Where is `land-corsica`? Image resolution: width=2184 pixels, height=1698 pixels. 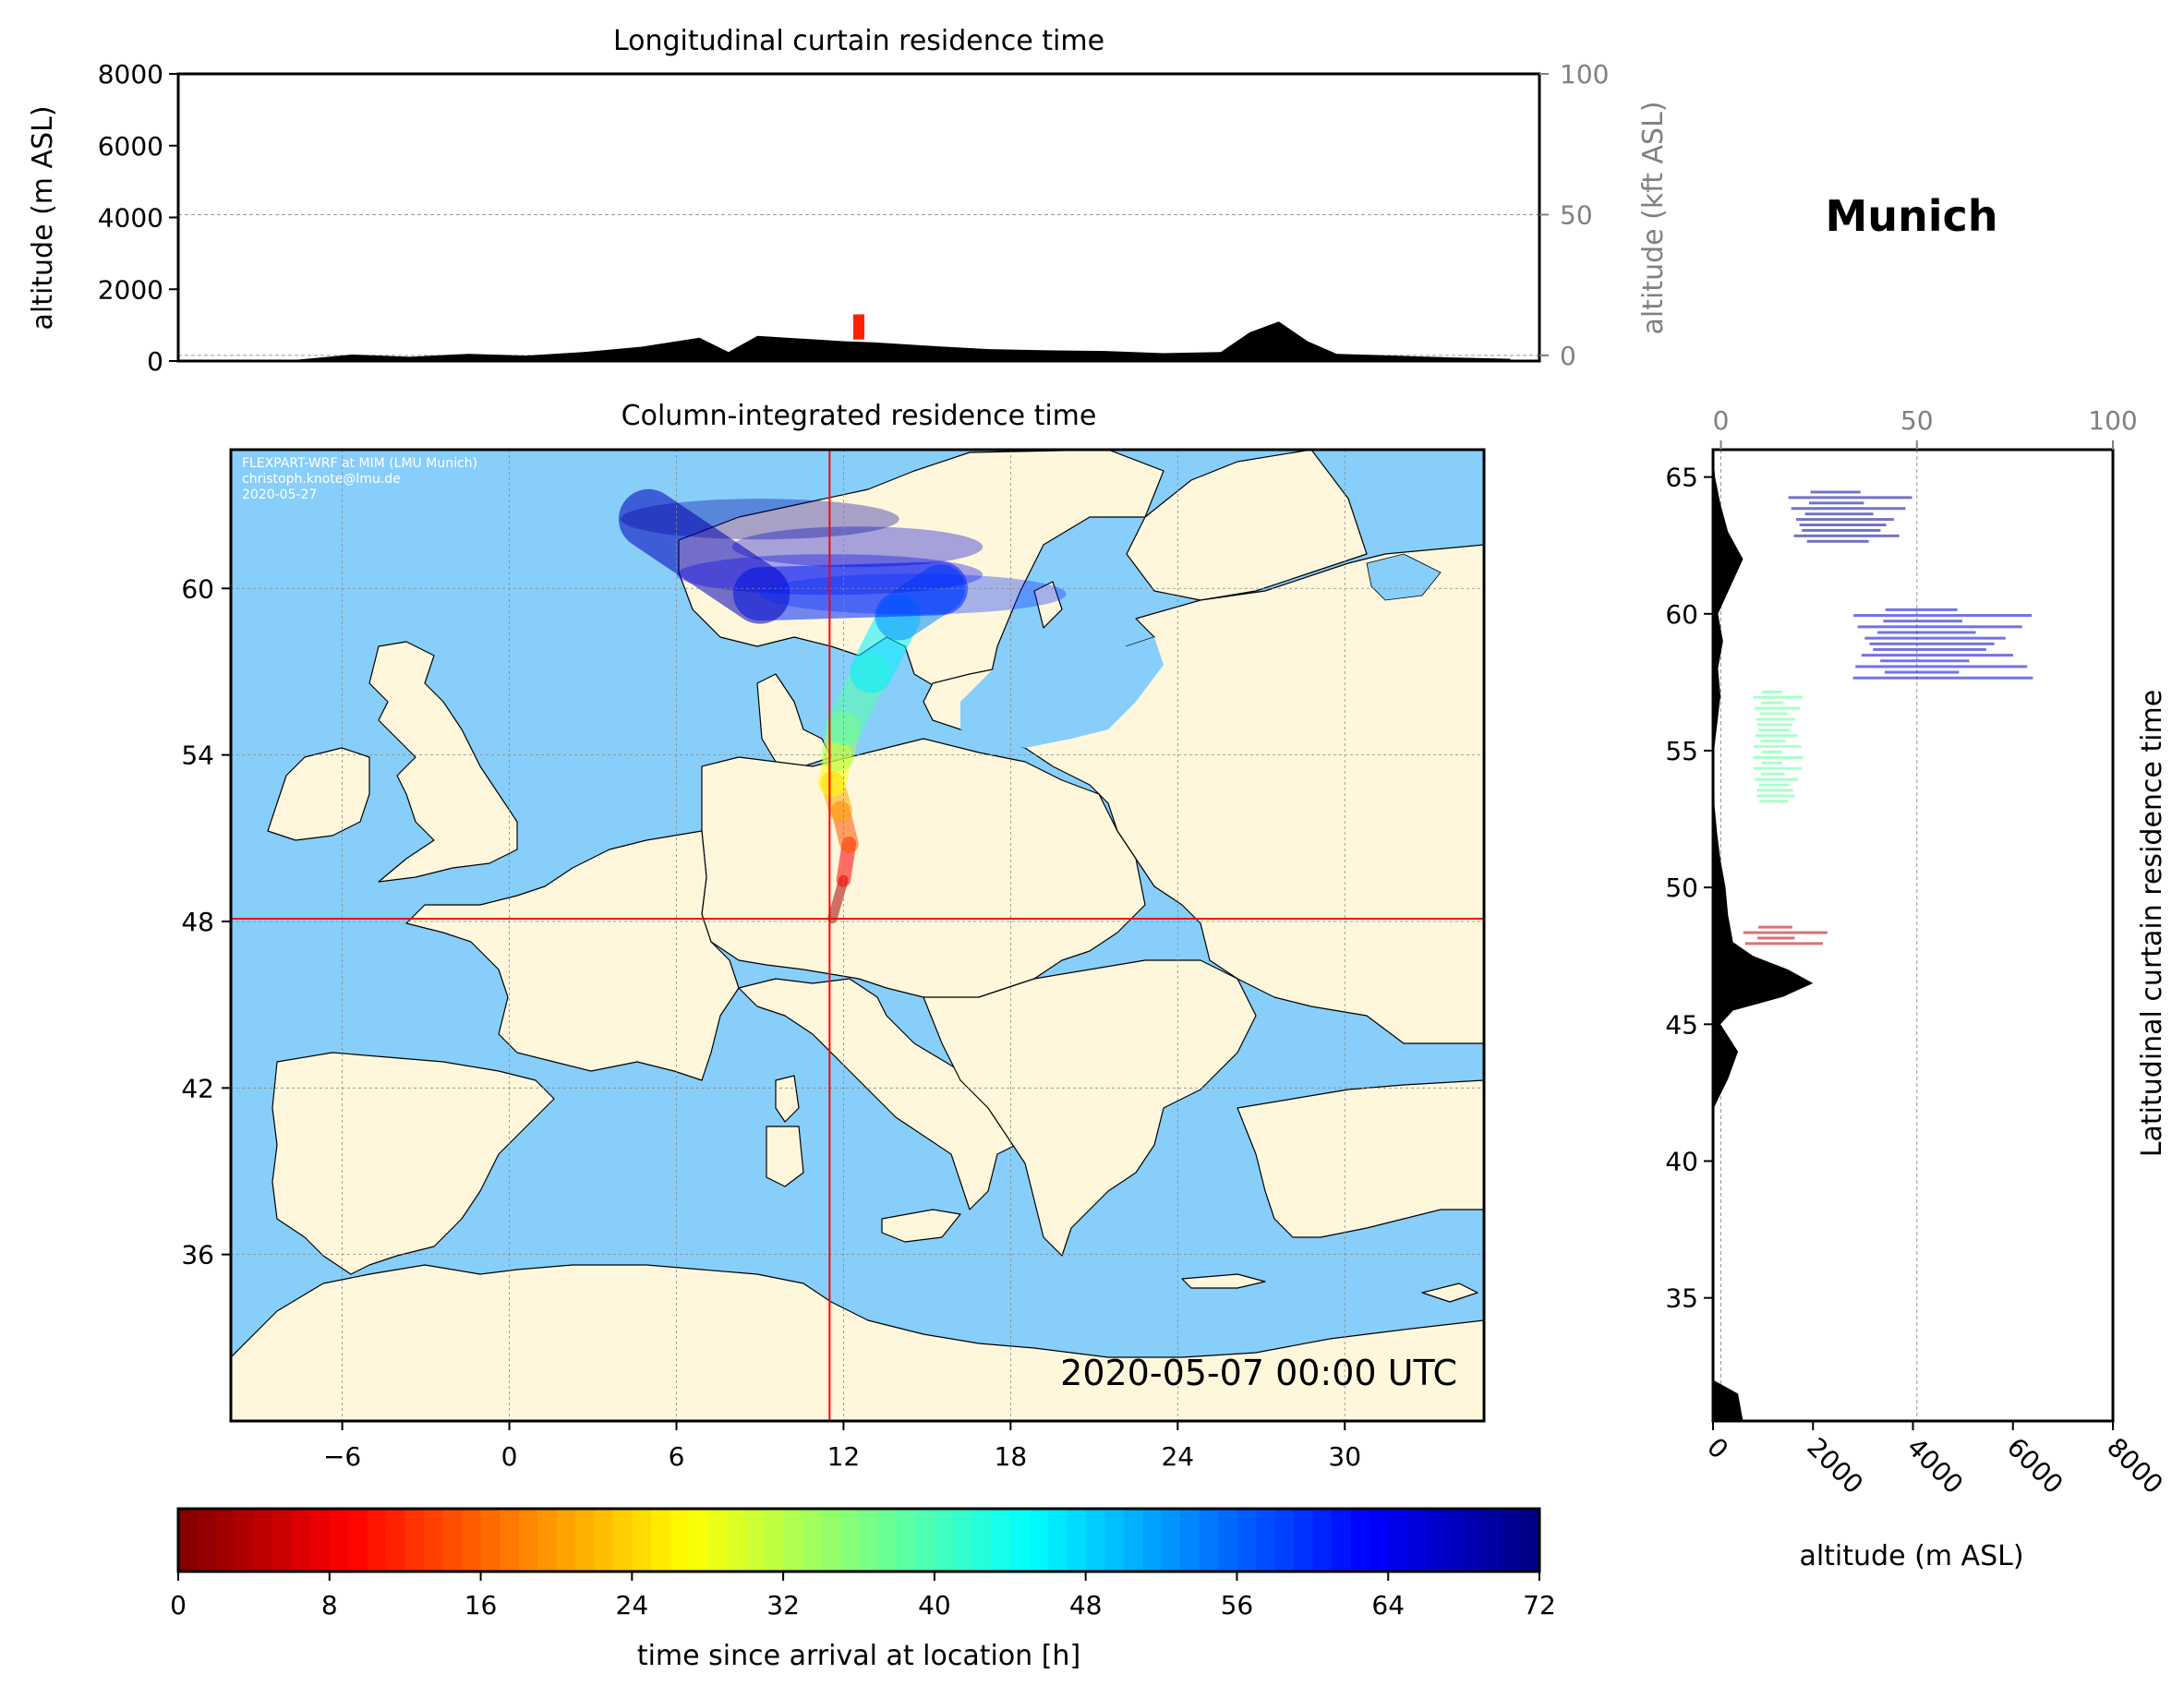 land-corsica is located at coordinates (787, 1099).